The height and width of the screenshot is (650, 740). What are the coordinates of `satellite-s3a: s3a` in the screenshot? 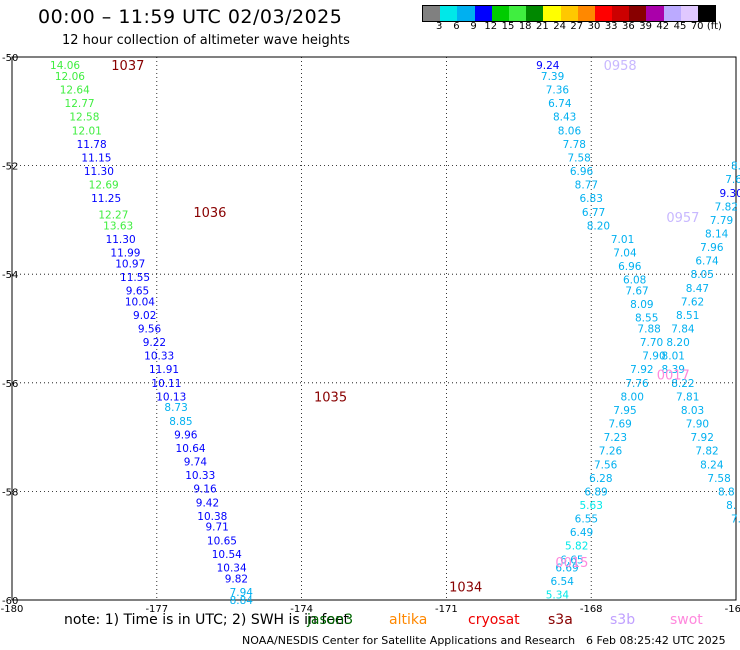 It's located at (560, 620).